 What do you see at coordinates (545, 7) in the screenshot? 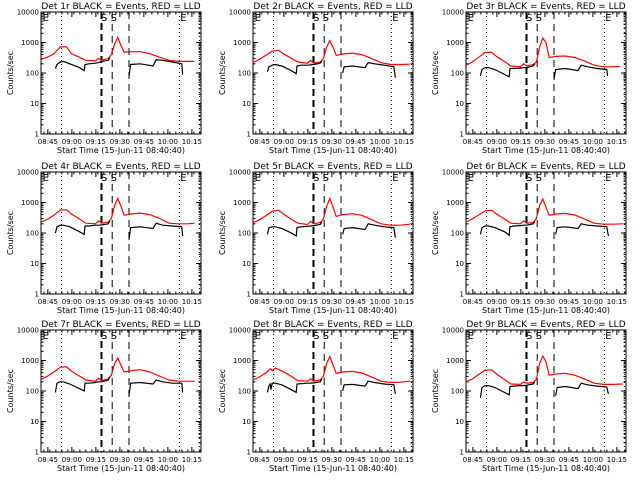
I see `panel-title: Det 3r BLACK = Events, RED = LLD` at bounding box center [545, 7].